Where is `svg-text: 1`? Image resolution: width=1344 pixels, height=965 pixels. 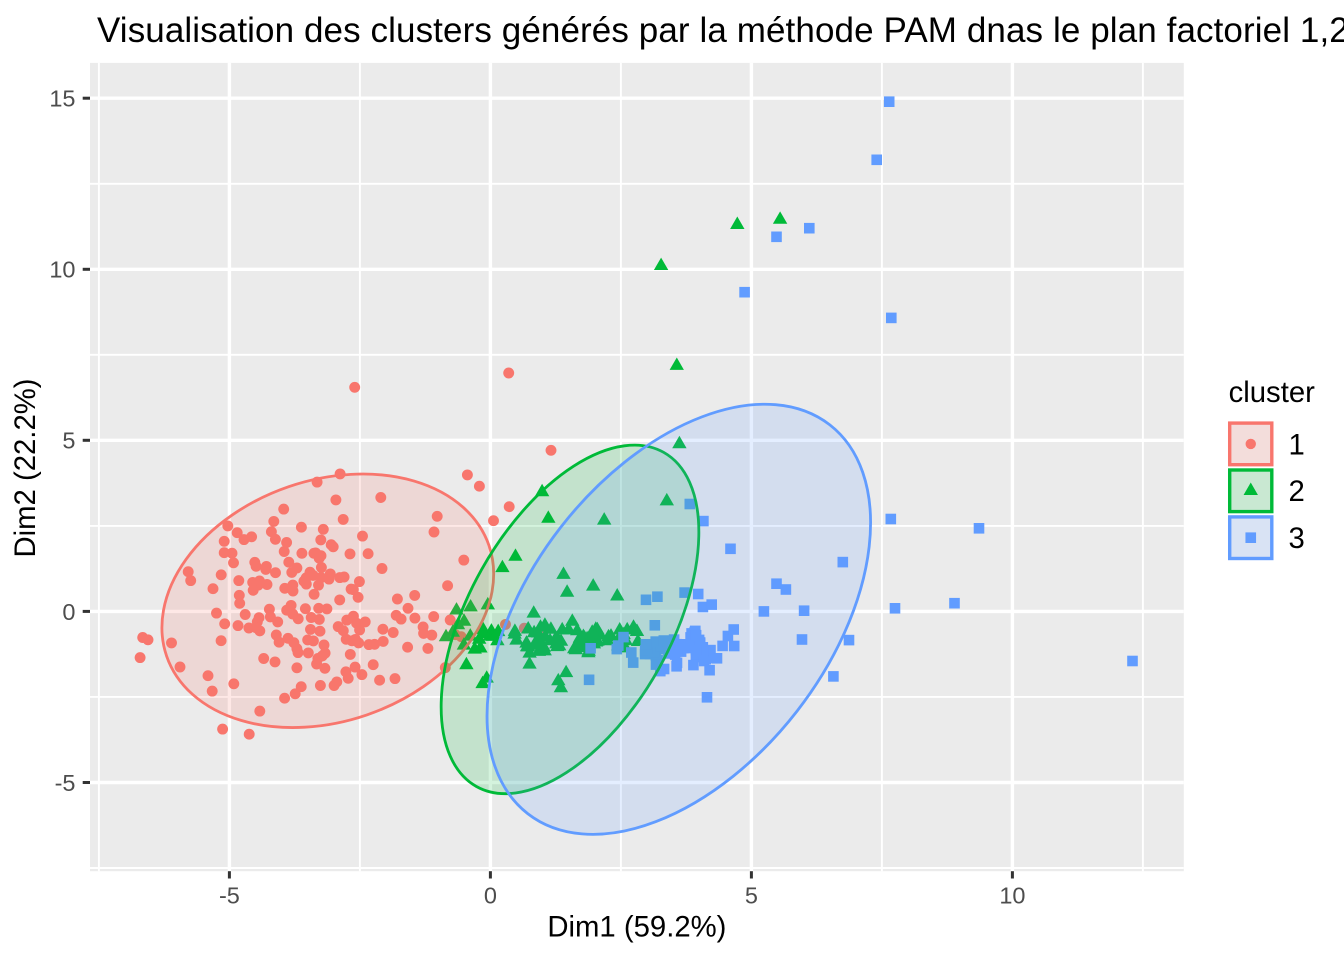 svg-text: 1 is located at coordinates (1297, 444).